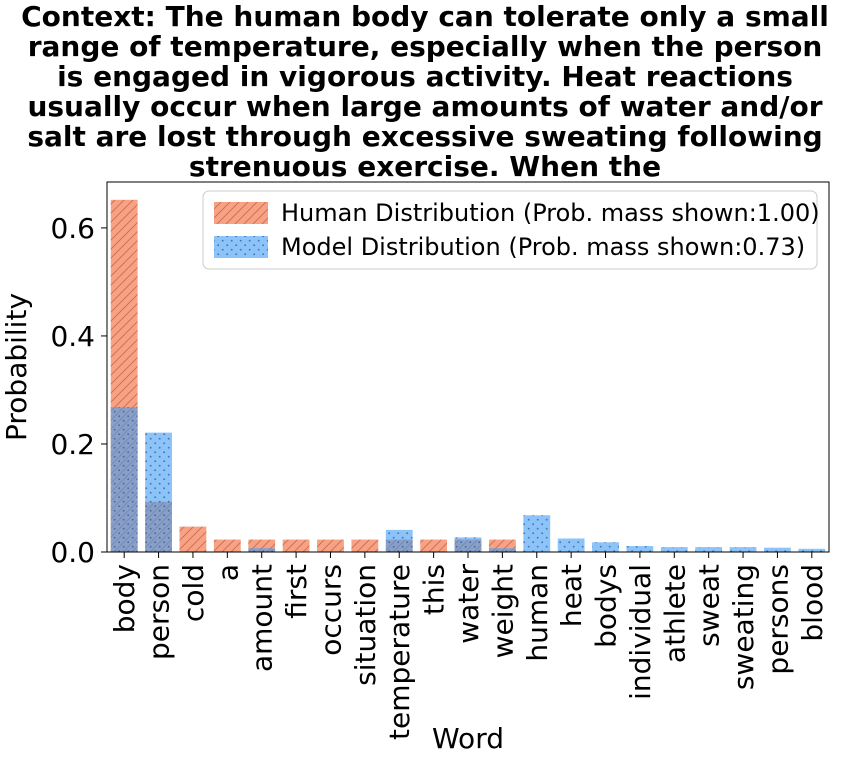 This screenshot has width=850, height=759. What do you see at coordinates (159, 612) in the screenshot?
I see `x-tick-label-person: person` at bounding box center [159, 612].